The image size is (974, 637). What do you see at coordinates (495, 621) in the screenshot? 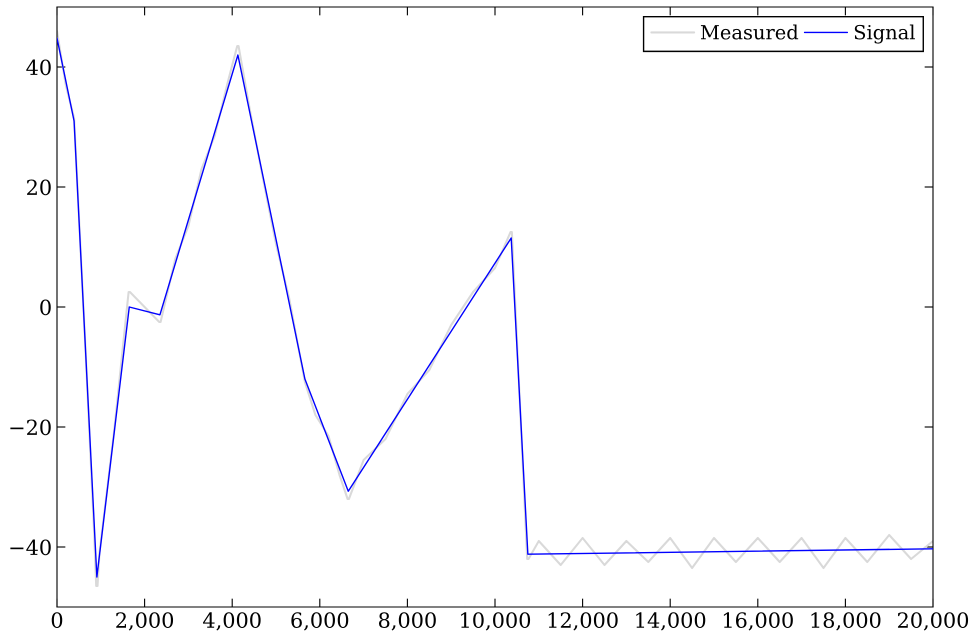
I see `x-tick-label: 10,000` at bounding box center [495, 621].